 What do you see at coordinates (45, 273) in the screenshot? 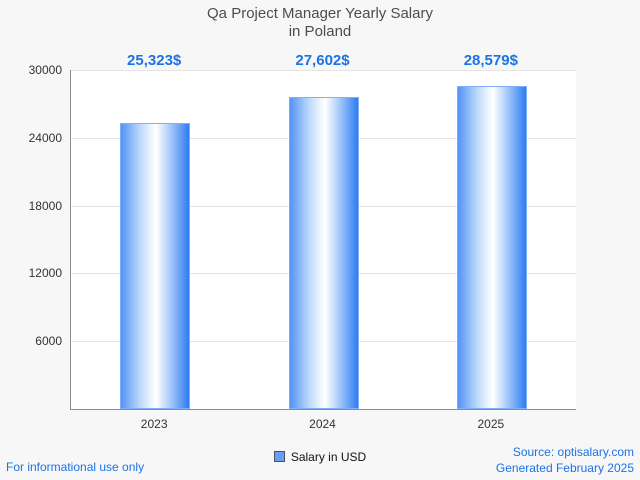
I see `y-axis-tick-label: 12000` at bounding box center [45, 273].